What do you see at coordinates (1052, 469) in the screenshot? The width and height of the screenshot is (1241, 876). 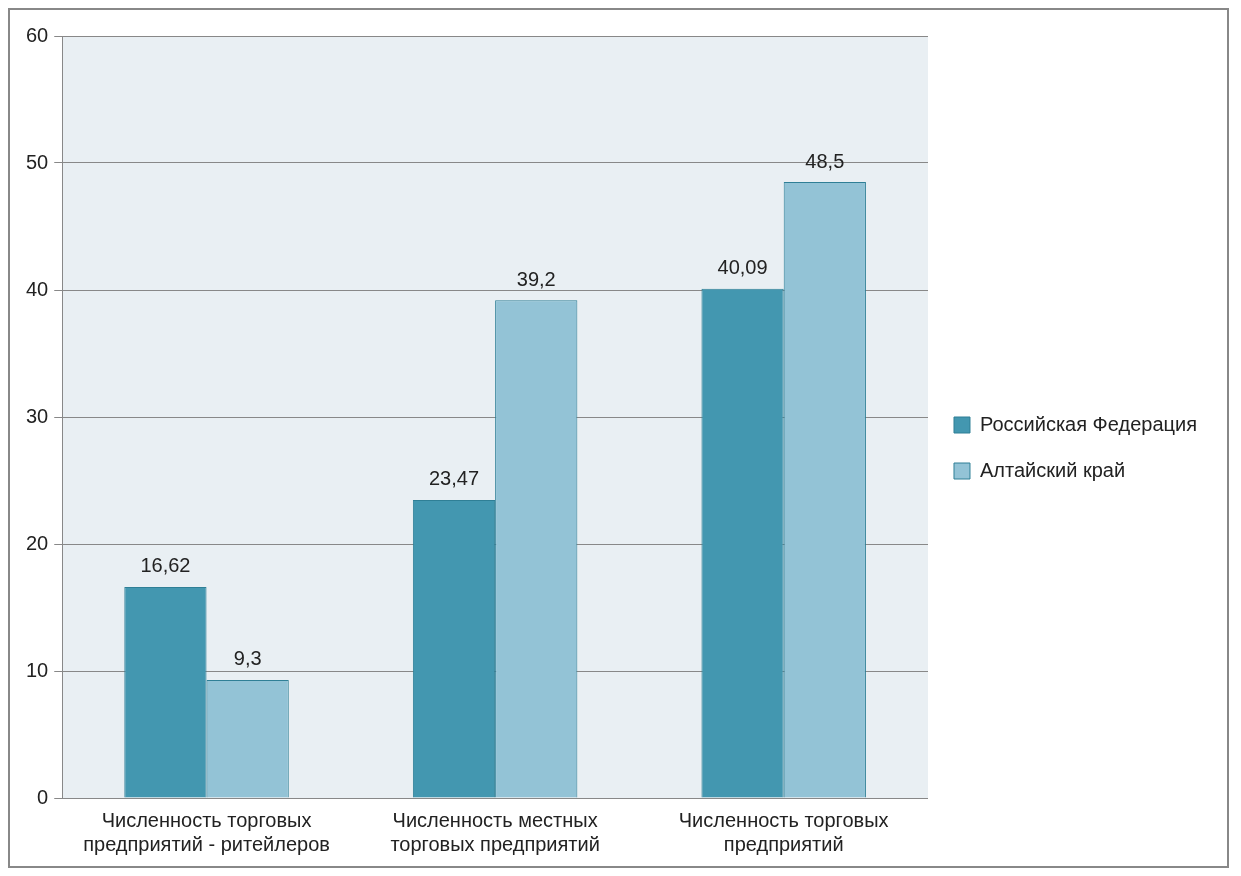 I see `legend-label: Алтайский край` at bounding box center [1052, 469].